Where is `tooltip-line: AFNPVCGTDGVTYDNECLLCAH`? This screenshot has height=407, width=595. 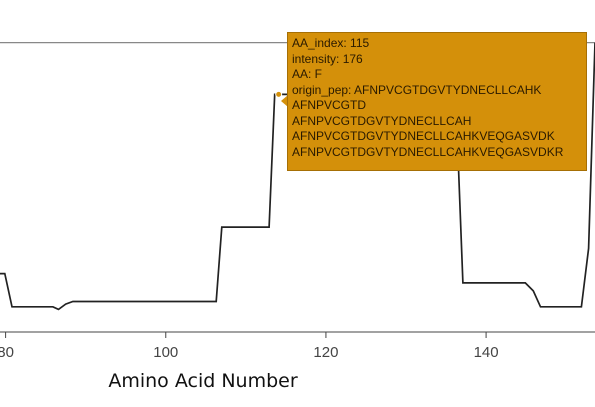
tooltip-line: AFNPVCGTDGVTYDNECLLCAH is located at coordinates (382, 120).